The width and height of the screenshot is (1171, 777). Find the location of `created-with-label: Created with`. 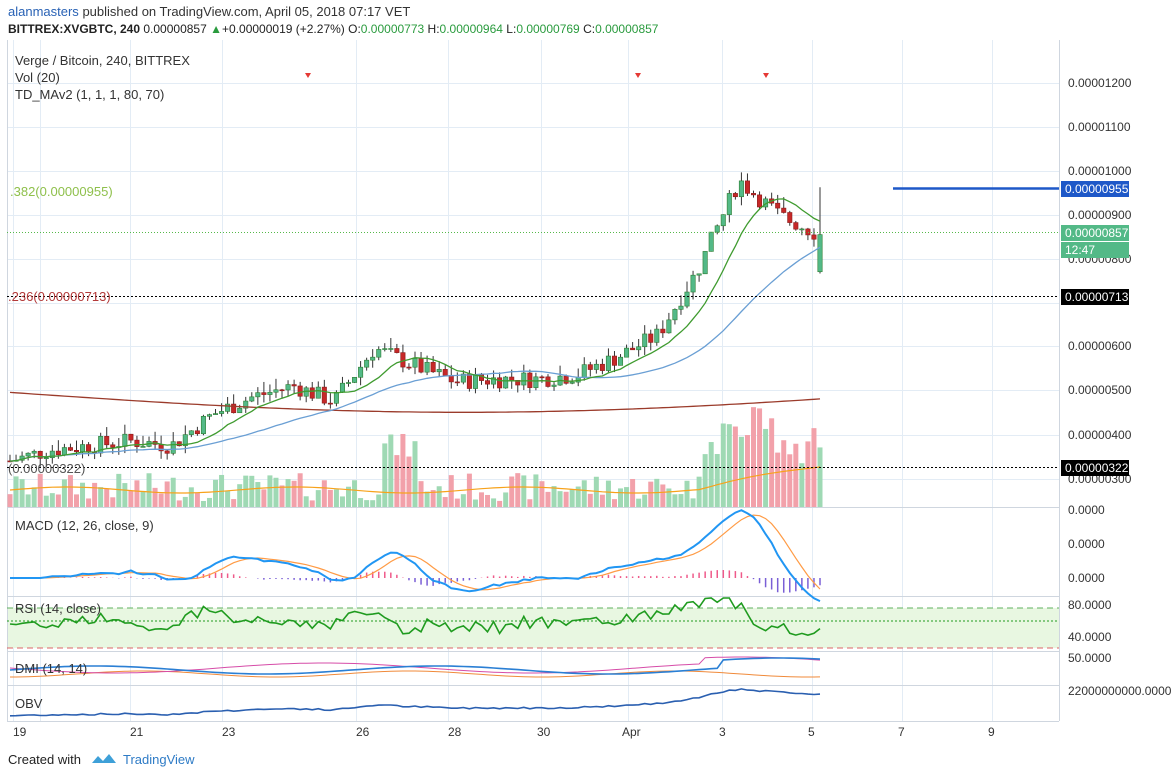

created-with-label: Created with is located at coordinates (44, 759).